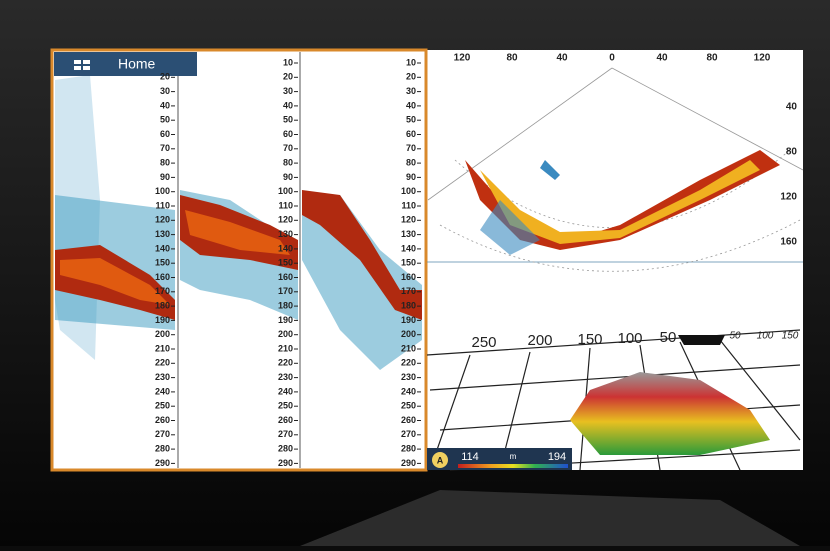 The width and height of the screenshot is (830, 551). What do you see at coordinates (622, 202) in the screenshot?
I see `sonar-echo` at bounding box center [622, 202].